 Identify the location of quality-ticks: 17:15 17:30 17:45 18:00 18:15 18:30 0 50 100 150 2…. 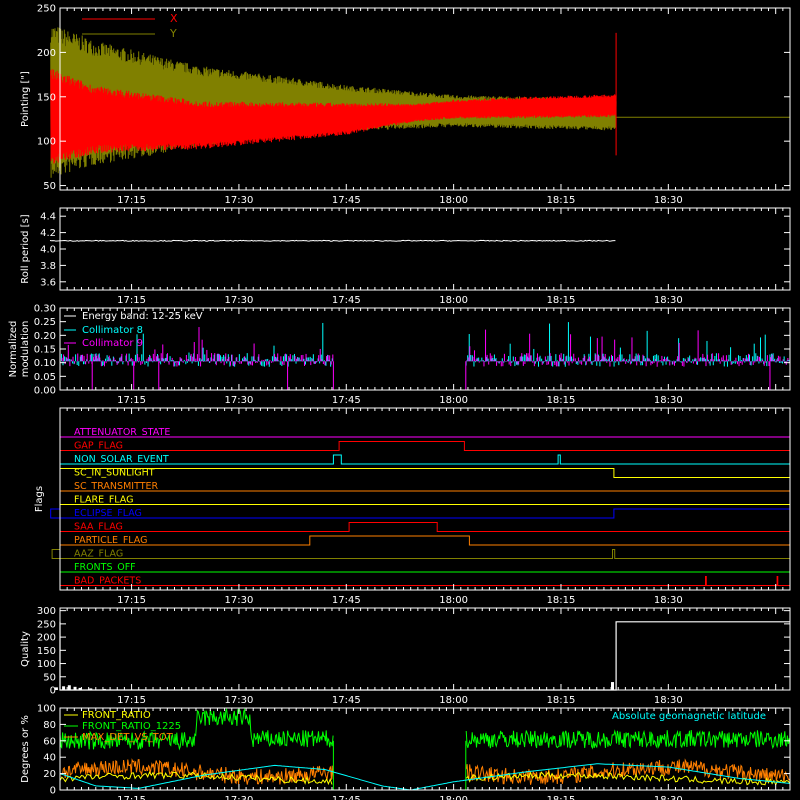
(414, 656).